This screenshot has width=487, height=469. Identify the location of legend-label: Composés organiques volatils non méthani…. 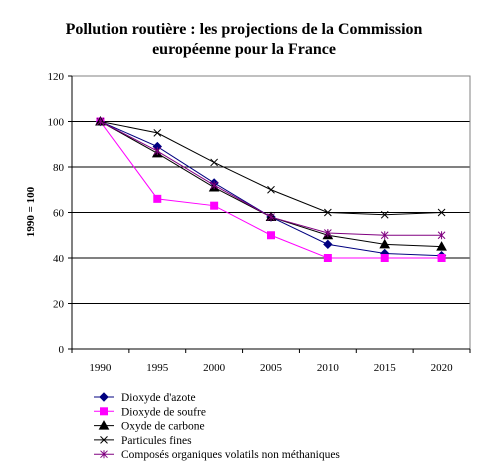
(230, 455).